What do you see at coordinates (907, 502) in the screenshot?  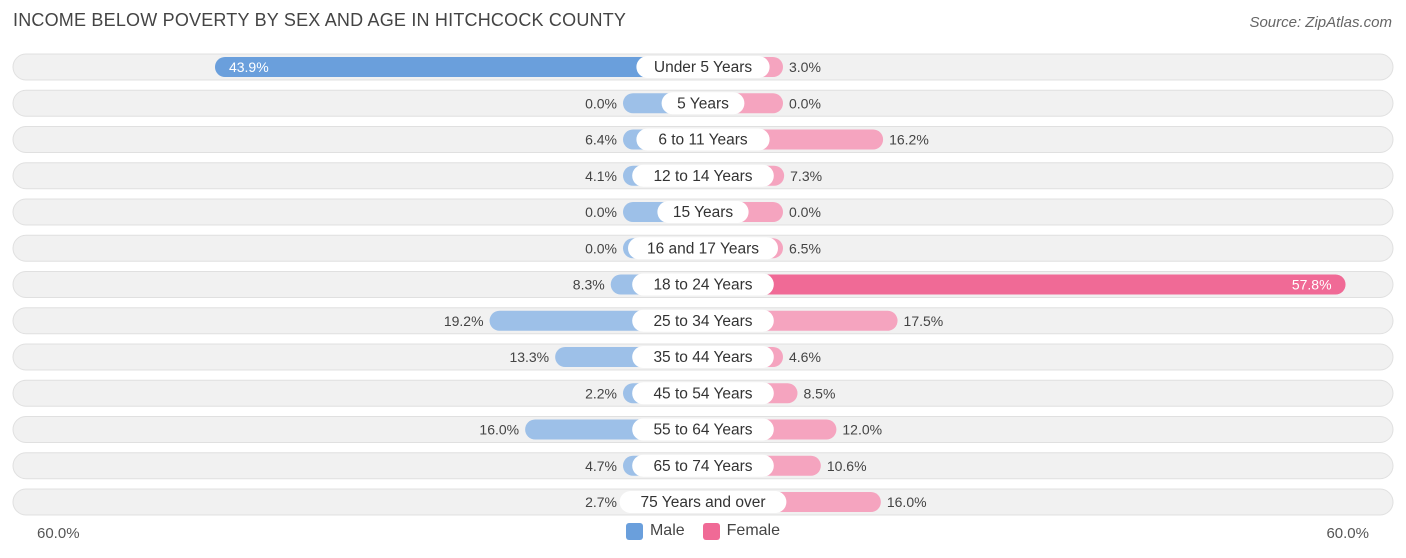 I see `value-label-female: 16.0%` at bounding box center [907, 502].